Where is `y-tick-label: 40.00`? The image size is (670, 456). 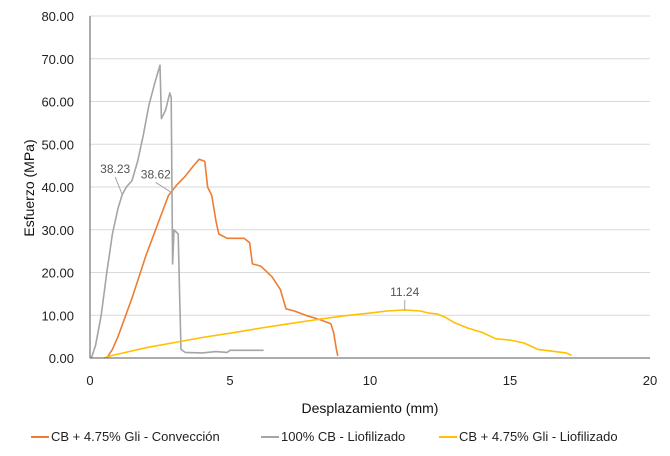 y-tick-label: 40.00 is located at coordinates (57, 187).